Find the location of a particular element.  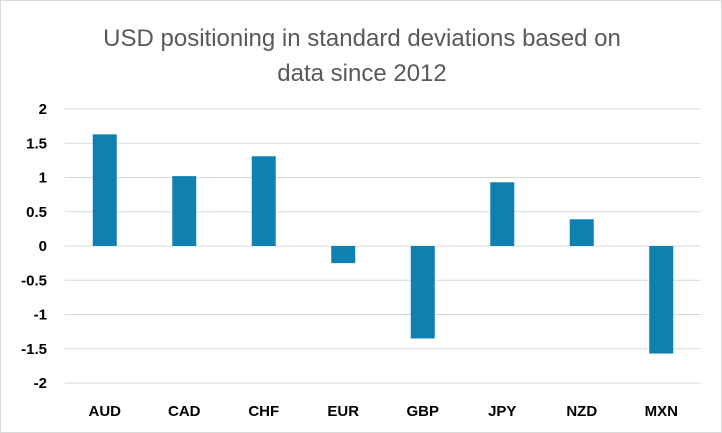

y-tick-label: -1.5 is located at coordinates (34, 349).